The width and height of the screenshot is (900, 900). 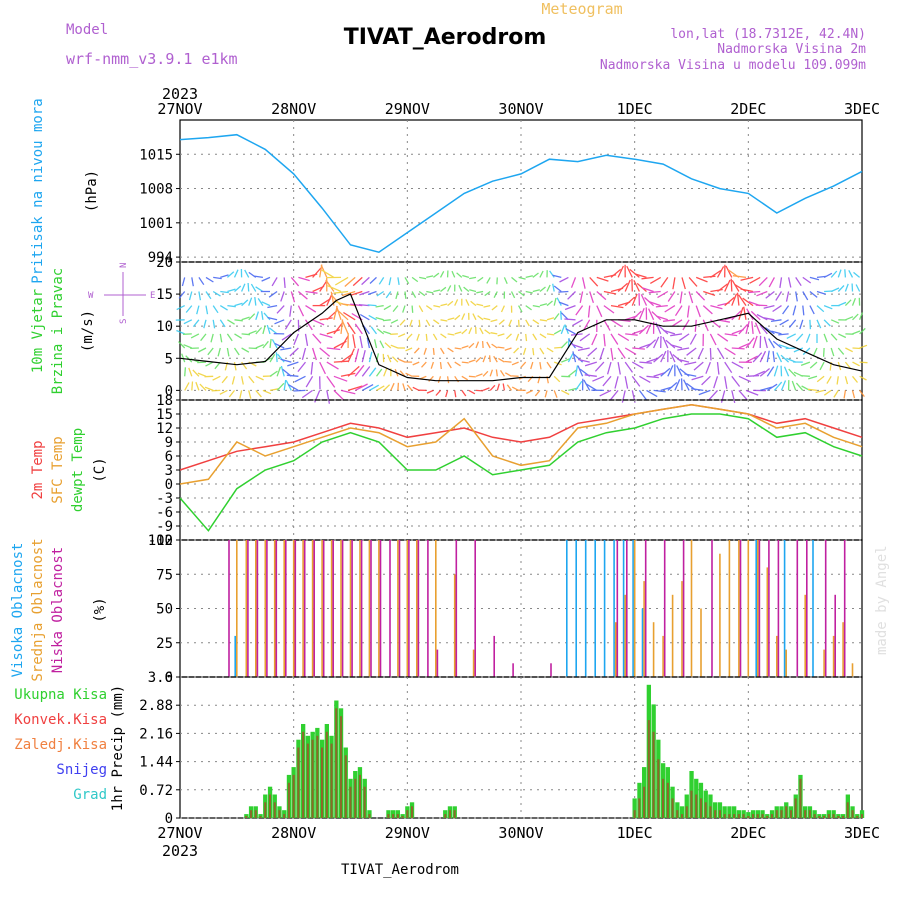 I want to click on model-elevation-text: Nadmorska Visina u modelu 109.099m, so click(x=733, y=65).